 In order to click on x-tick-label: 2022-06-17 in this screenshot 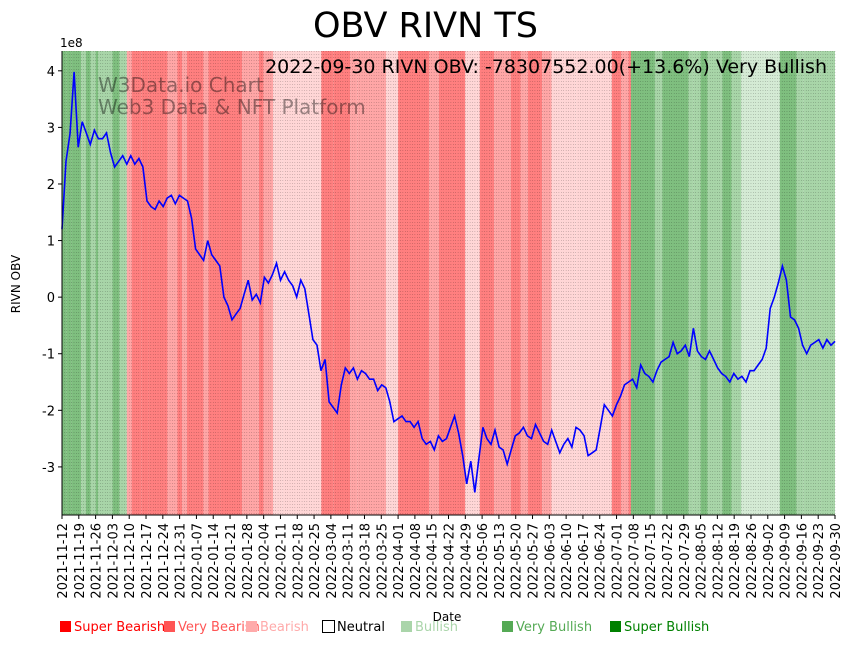, I will do `click(584, 561)`.